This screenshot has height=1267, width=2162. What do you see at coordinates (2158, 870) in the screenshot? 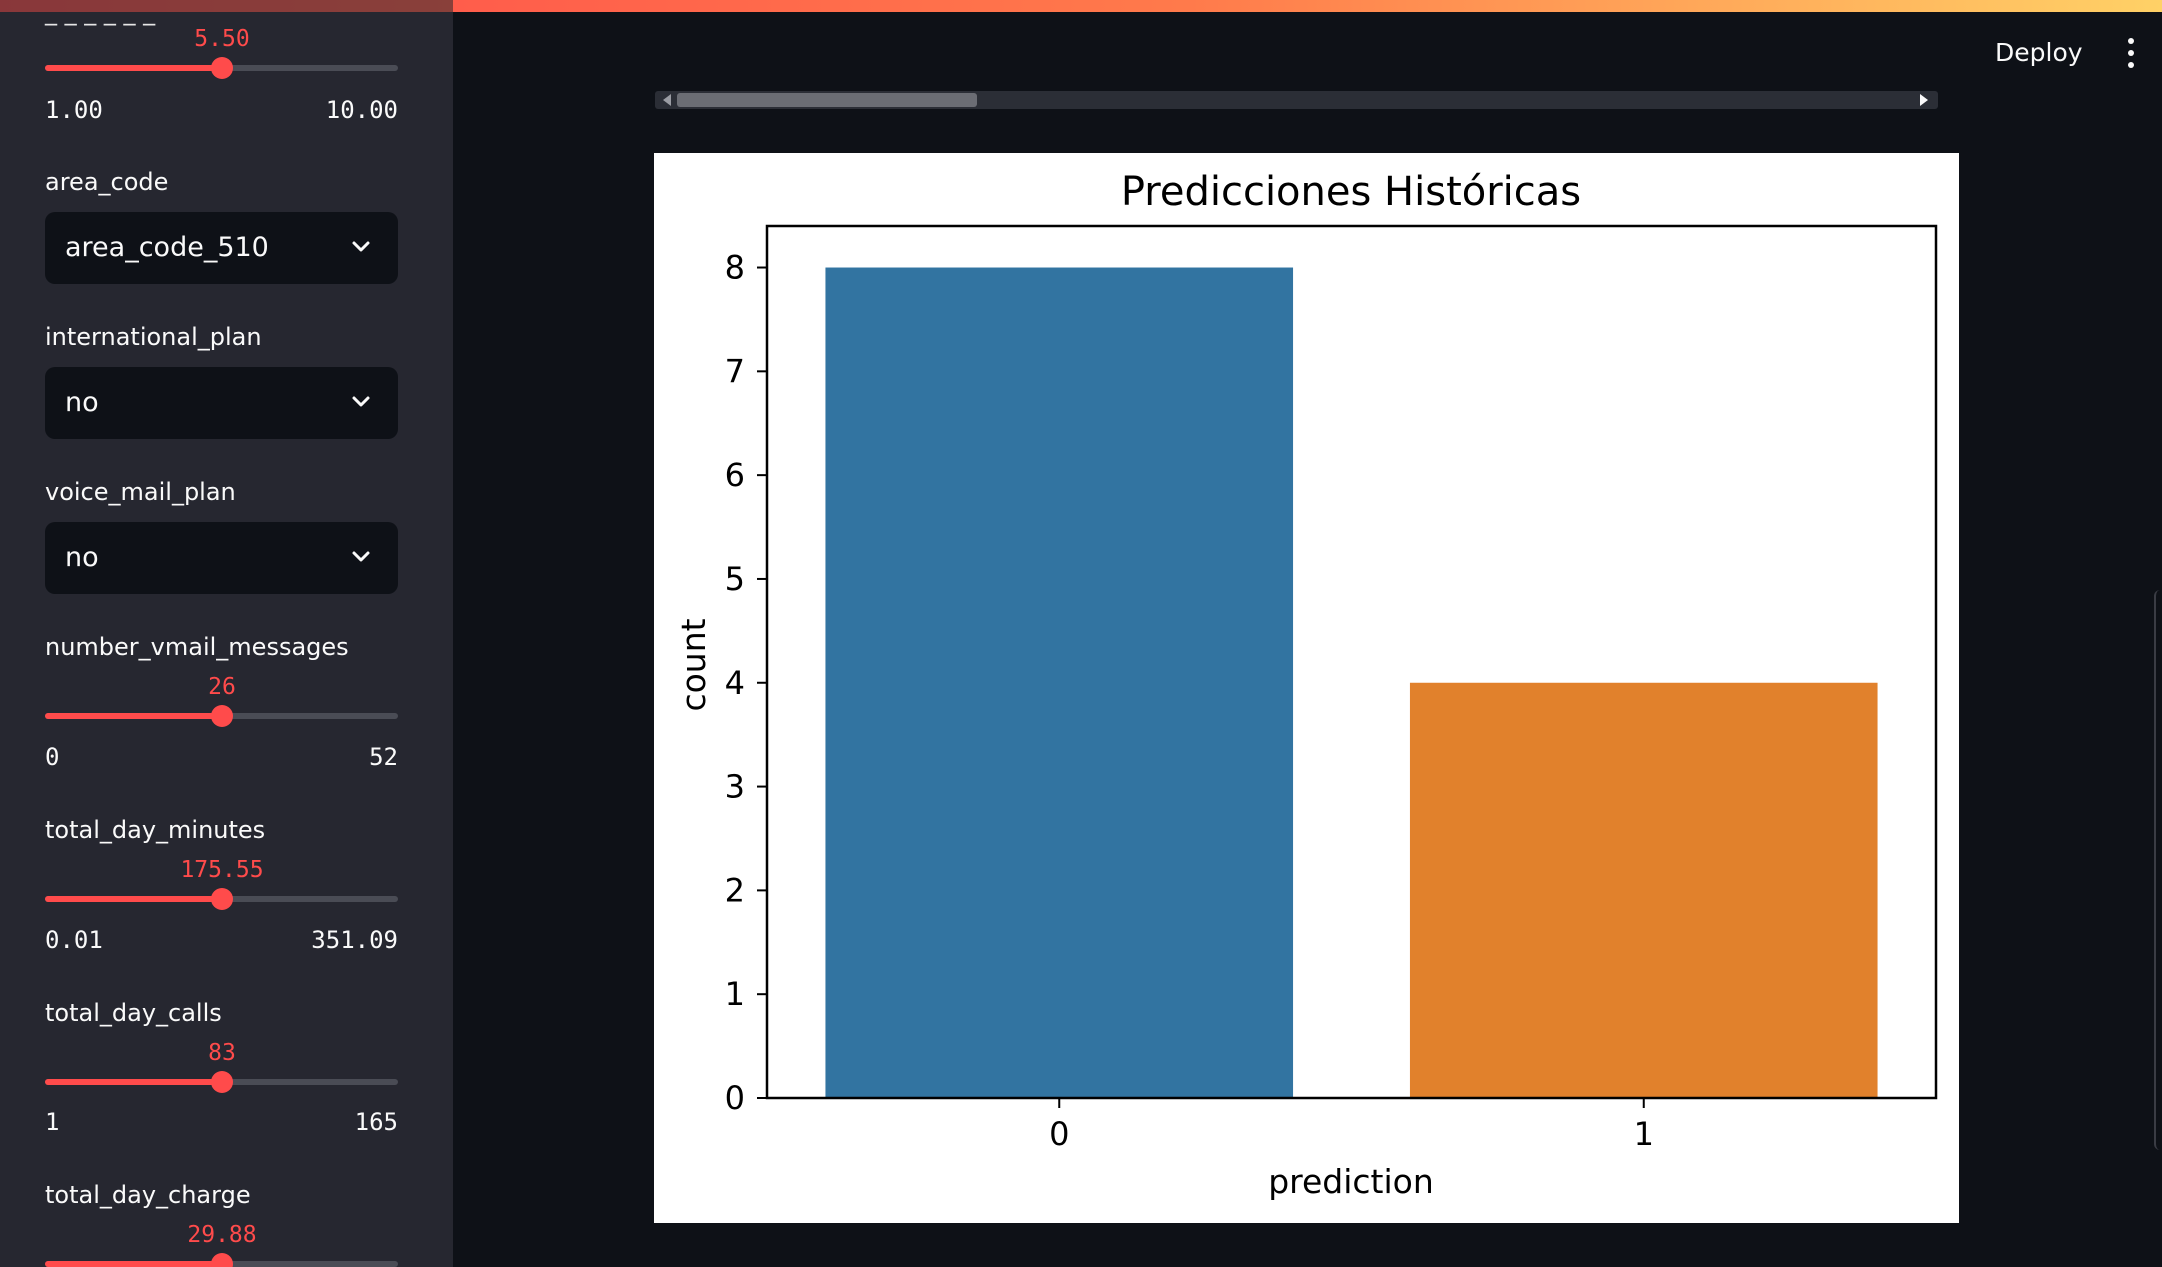
I see `scroll-edge` at bounding box center [2158, 870].